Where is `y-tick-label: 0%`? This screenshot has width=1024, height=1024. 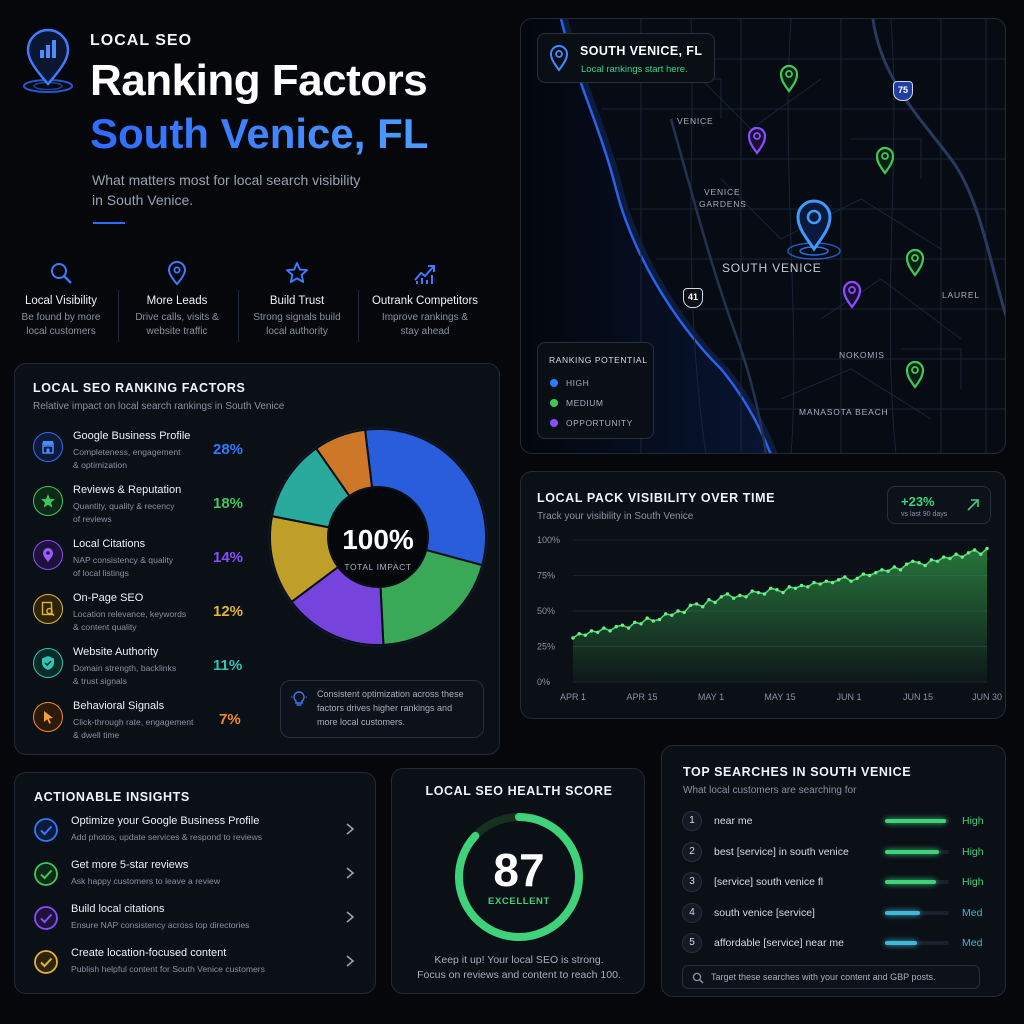 y-tick-label: 0% is located at coordinates (543, 682).